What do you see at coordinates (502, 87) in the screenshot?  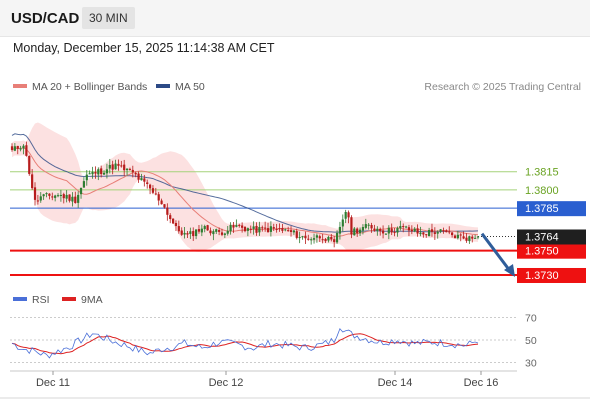 I see `credit-text: Research © 2025 Trading Central` at bounding box center [502, 87].